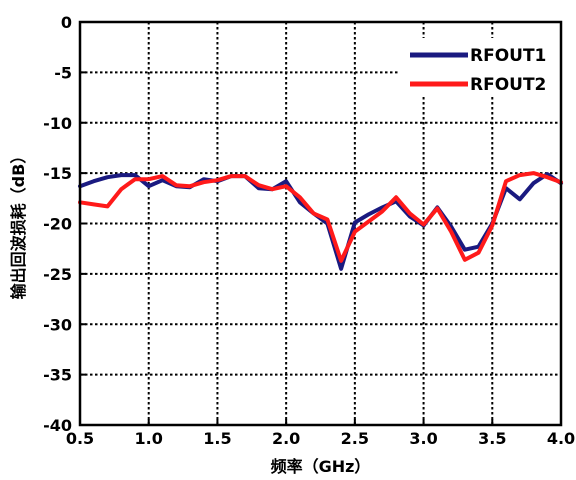 This screenshot has width=576, height=480. I want to click on y-tick-label: -25, so click(57, 274).